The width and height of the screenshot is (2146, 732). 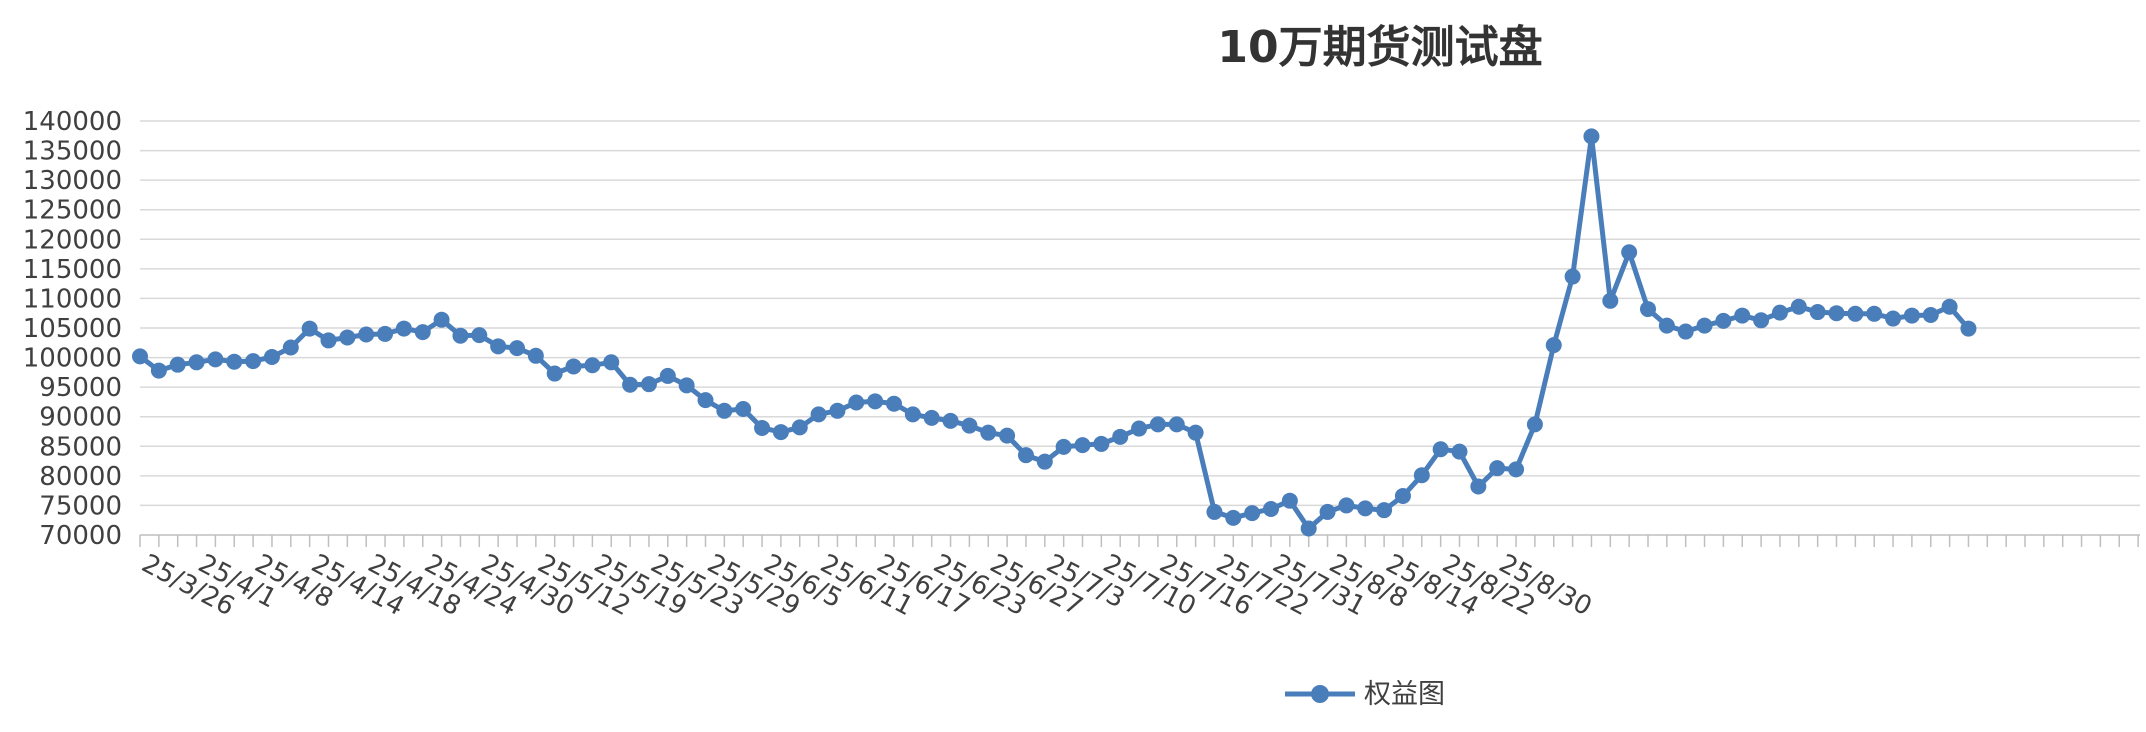 What do you see at coordinates (80, 477) in the screenshot?
I see `y-tick-label: 80000` at bounding box center [80, 477].